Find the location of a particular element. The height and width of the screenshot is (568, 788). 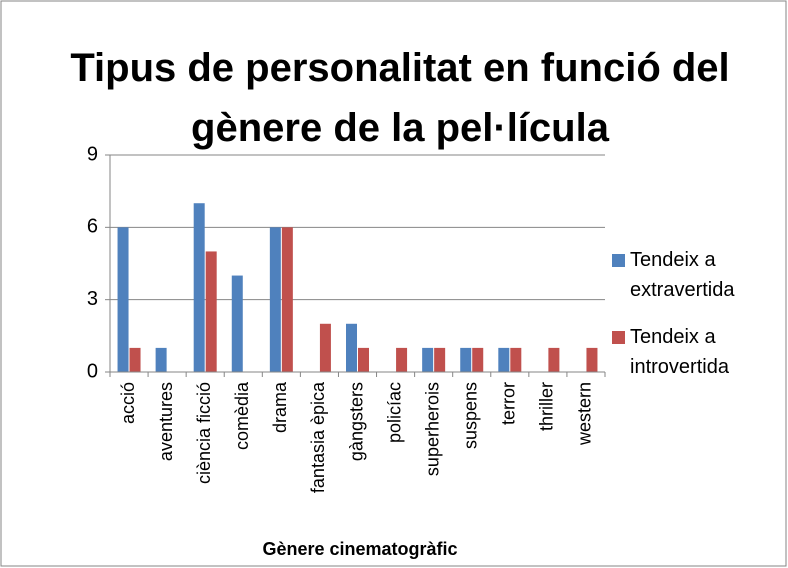

y-tick-label: 6 is located at coordinates (92, 227).